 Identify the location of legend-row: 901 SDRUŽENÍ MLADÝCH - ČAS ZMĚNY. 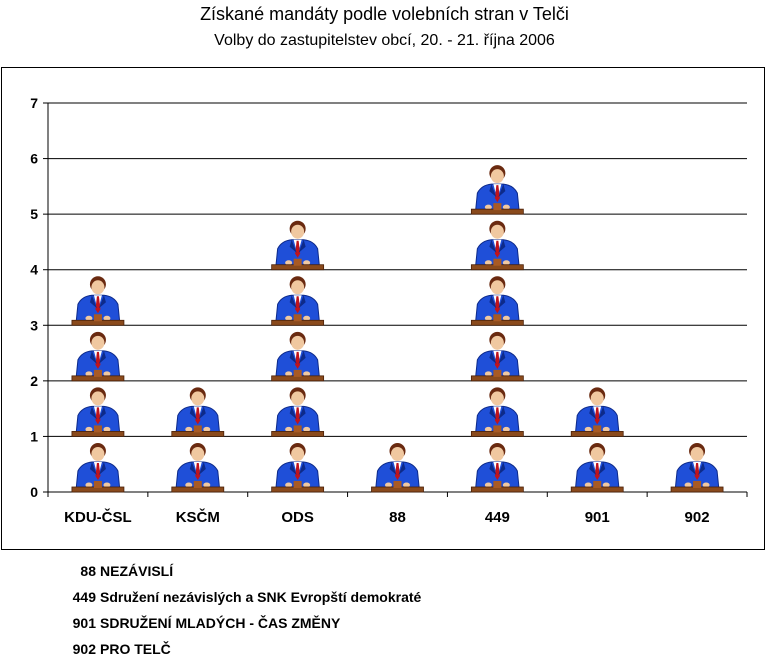
(235, 628).